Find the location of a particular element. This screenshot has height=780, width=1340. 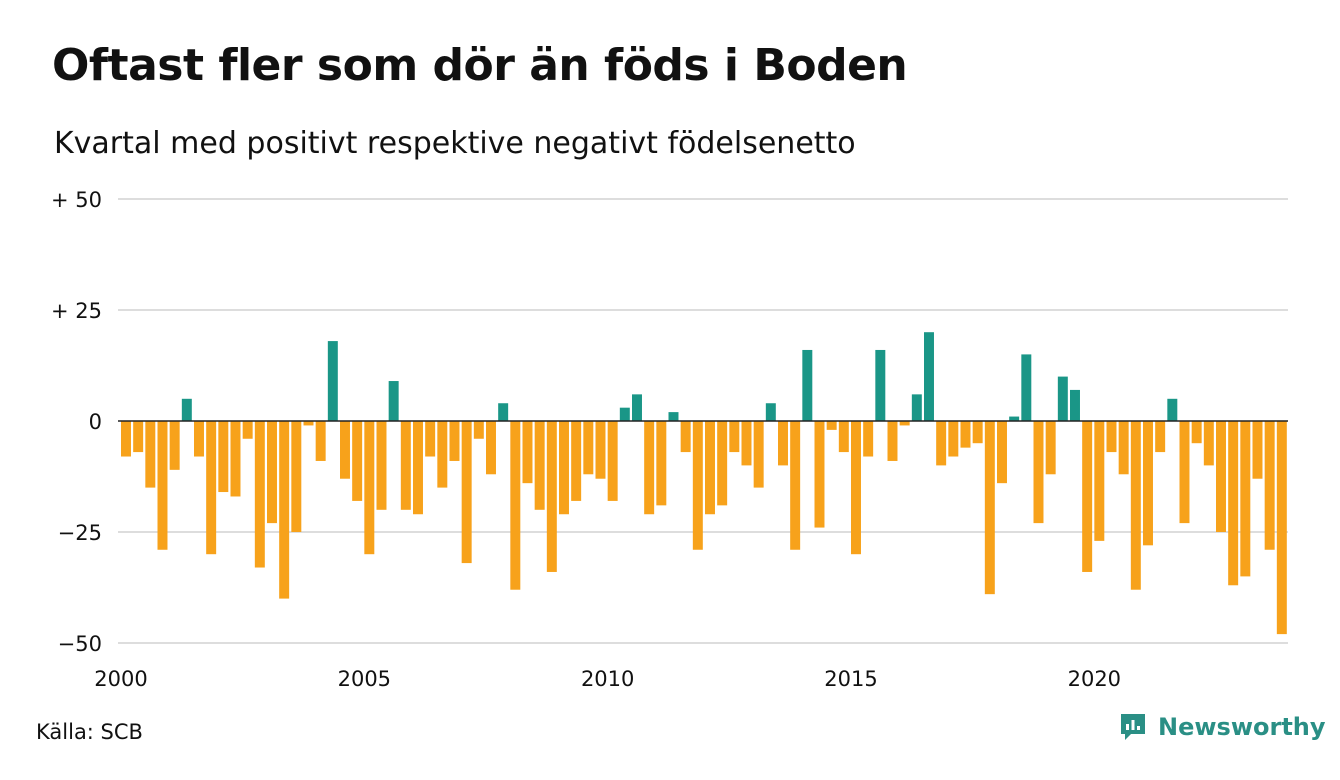

x-tick-label: 2005 is located at coordinates (364, 679).